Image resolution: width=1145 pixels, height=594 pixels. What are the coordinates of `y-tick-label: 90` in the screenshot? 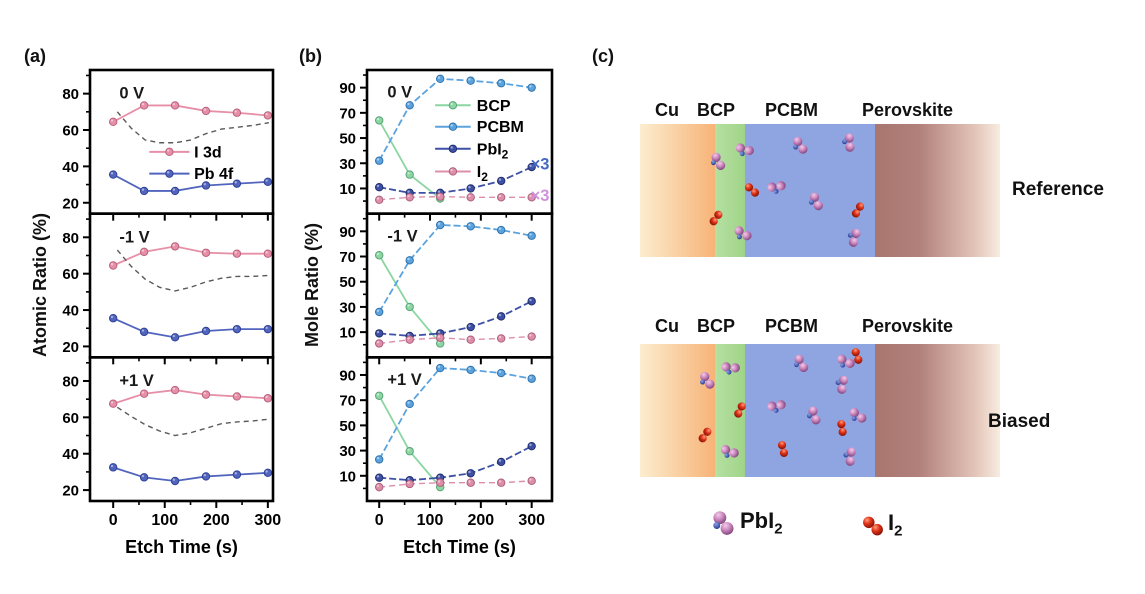 It's located at (347, 88).